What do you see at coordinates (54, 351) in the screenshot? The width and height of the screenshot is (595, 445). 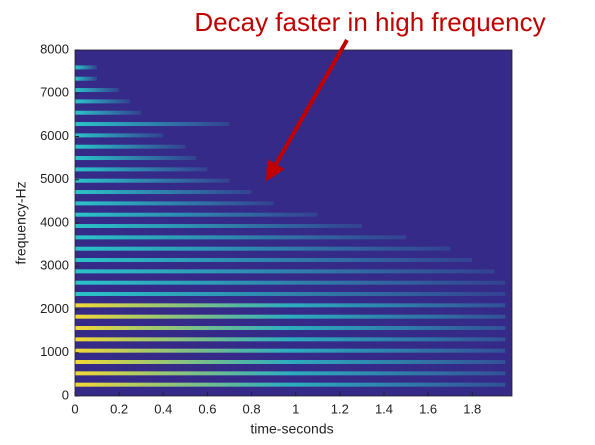 I see `y-tick-label: 1000` at bounding box center [54, 351].